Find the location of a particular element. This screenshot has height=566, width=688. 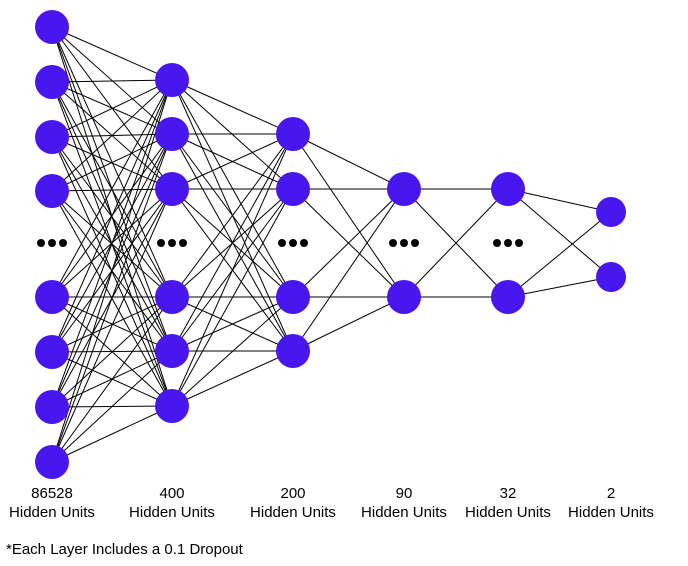

layer-units: 86528 is located at coordinates (52, 493).